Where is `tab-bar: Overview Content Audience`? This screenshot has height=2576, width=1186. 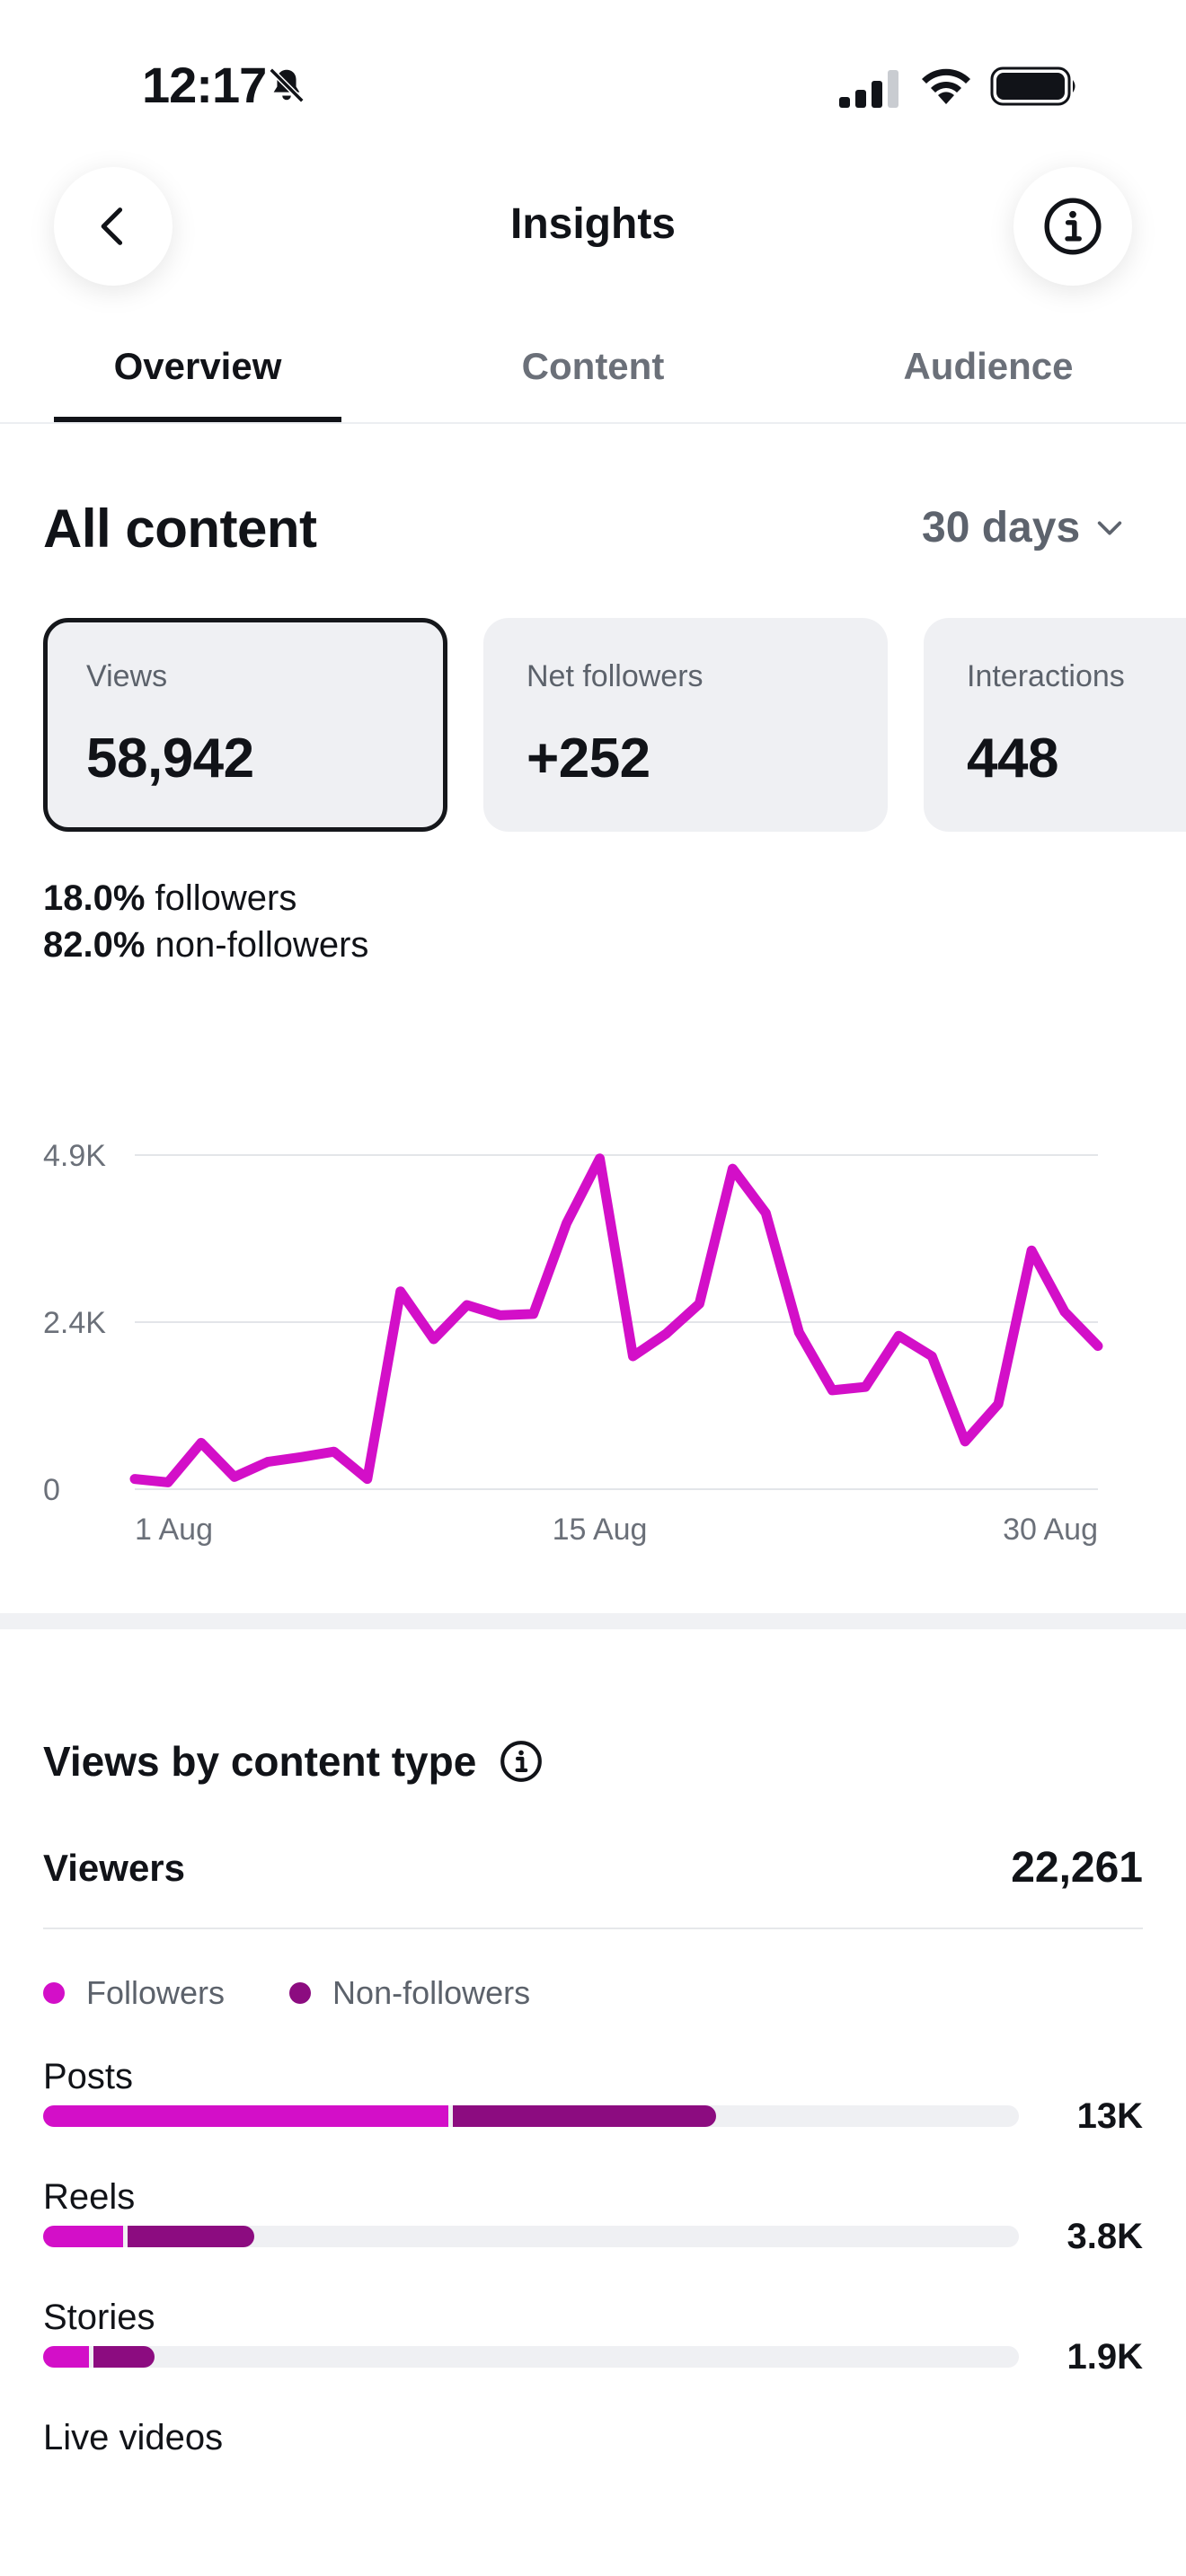
tab-bar: Overview Content Audience is located at coordinates (593, 378).